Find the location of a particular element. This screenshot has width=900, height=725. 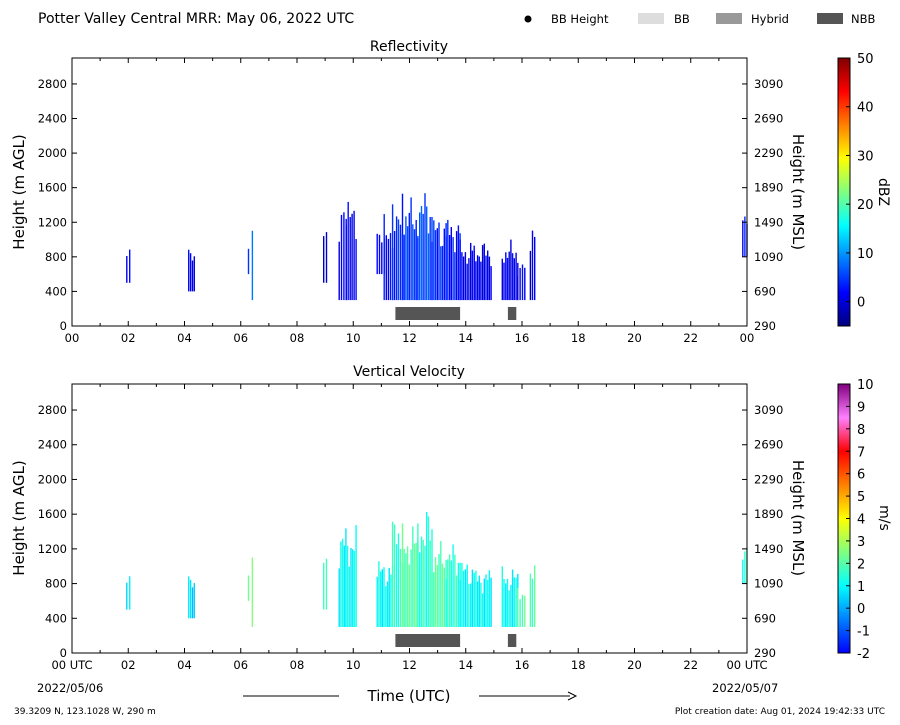

velocity-ytick-label: 400 is located at coordinates (56, 618).